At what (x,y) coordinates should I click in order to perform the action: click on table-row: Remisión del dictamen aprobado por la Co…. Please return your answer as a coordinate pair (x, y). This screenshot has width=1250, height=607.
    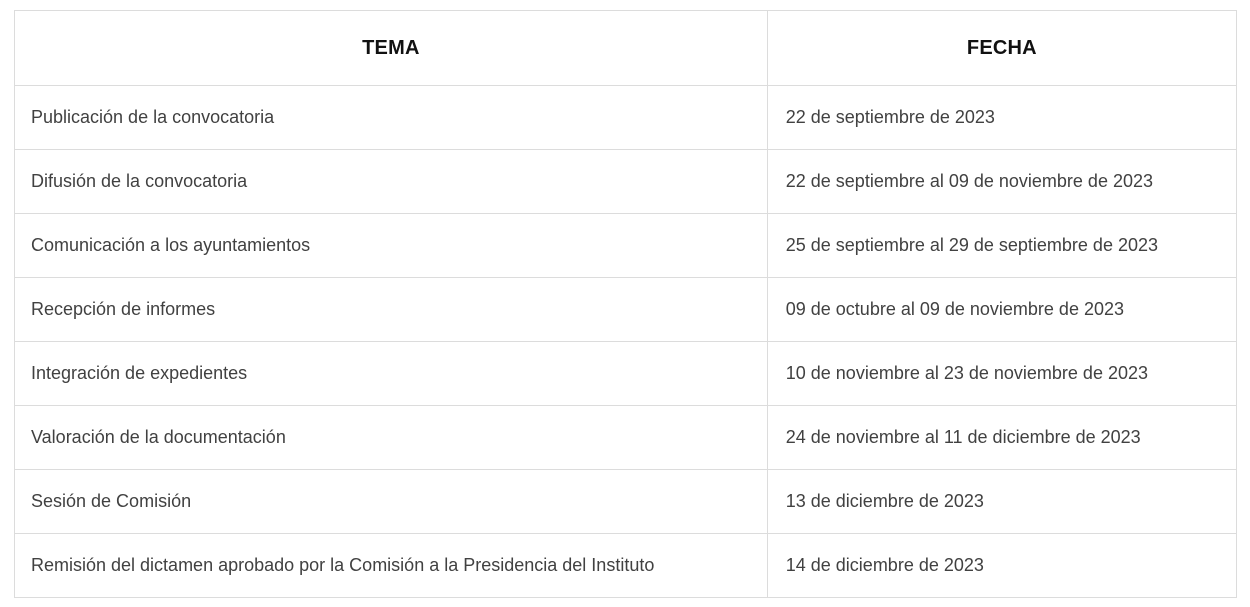
    Looking at the image, I should click on (626, 565).